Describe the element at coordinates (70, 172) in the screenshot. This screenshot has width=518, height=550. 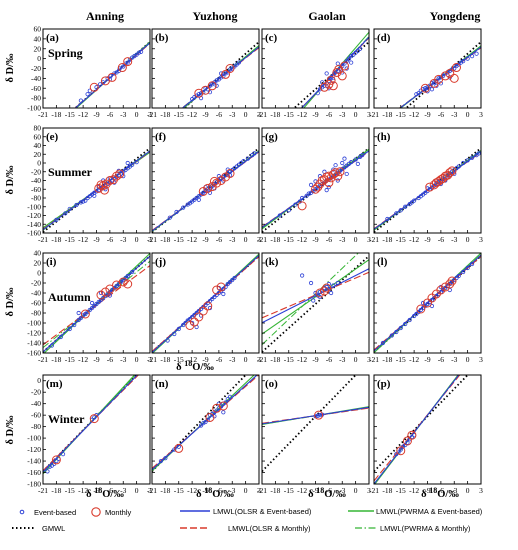
I see `panel-e-season-label: Summer` at that location.